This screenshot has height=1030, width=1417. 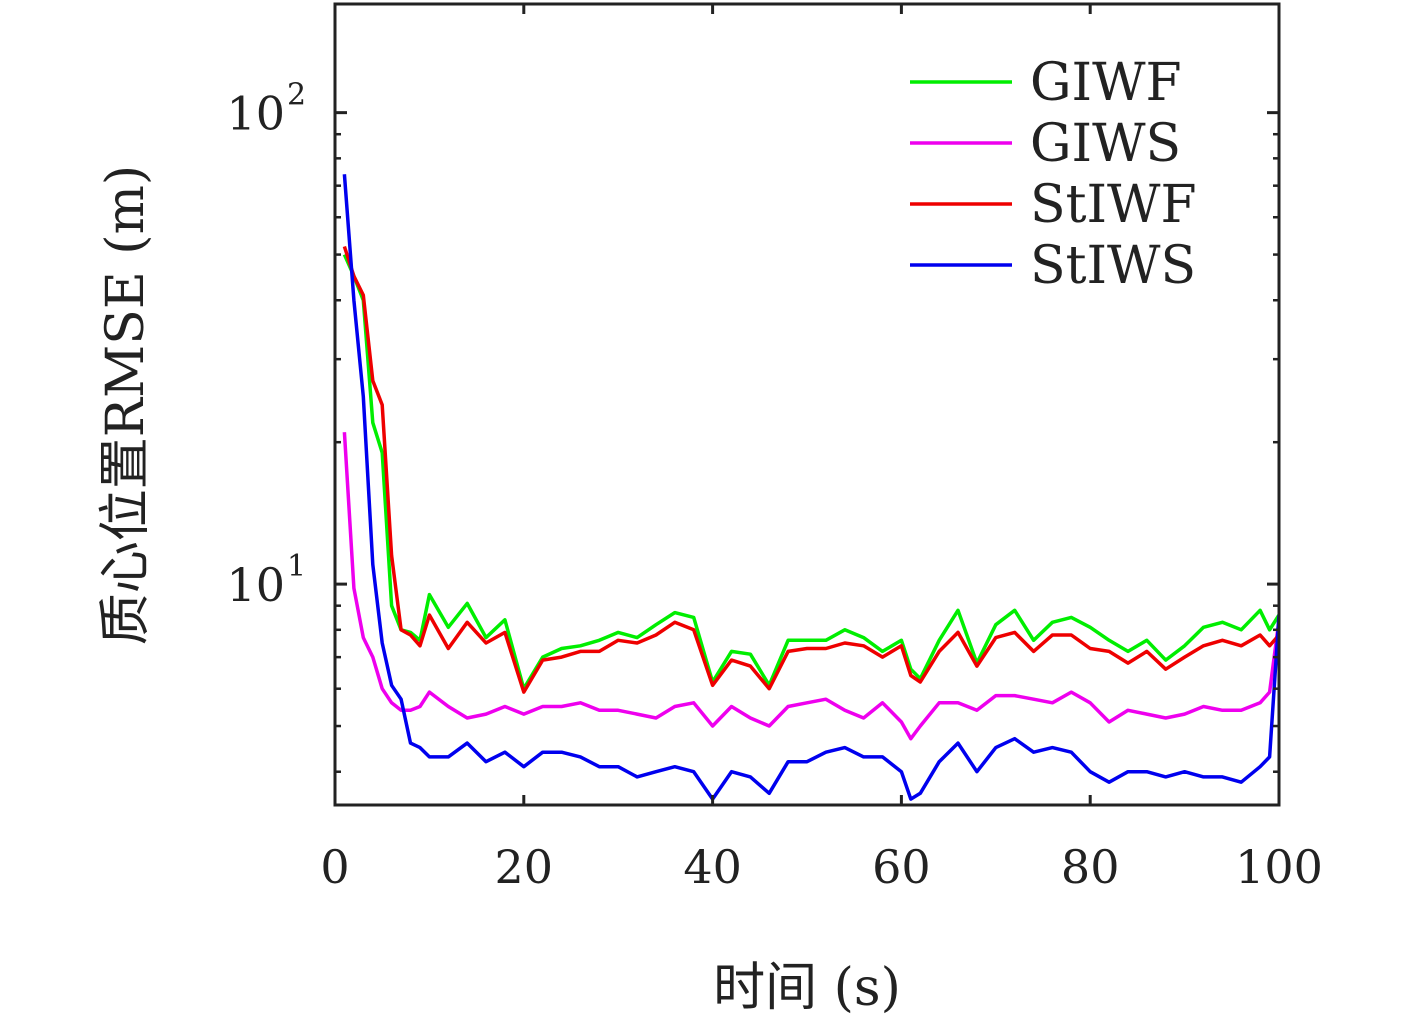 What do you see at coordinates (712, 867) in the screenshot?
I see `x-tick-label: 40` at bounding box center [712, 867].